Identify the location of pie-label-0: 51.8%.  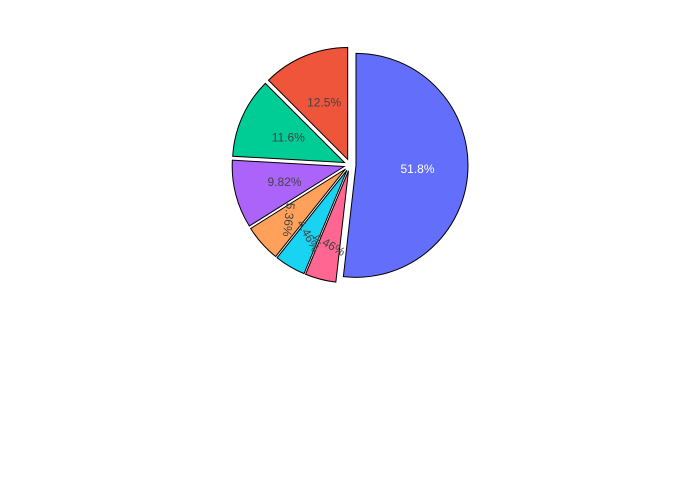
(417, 169).